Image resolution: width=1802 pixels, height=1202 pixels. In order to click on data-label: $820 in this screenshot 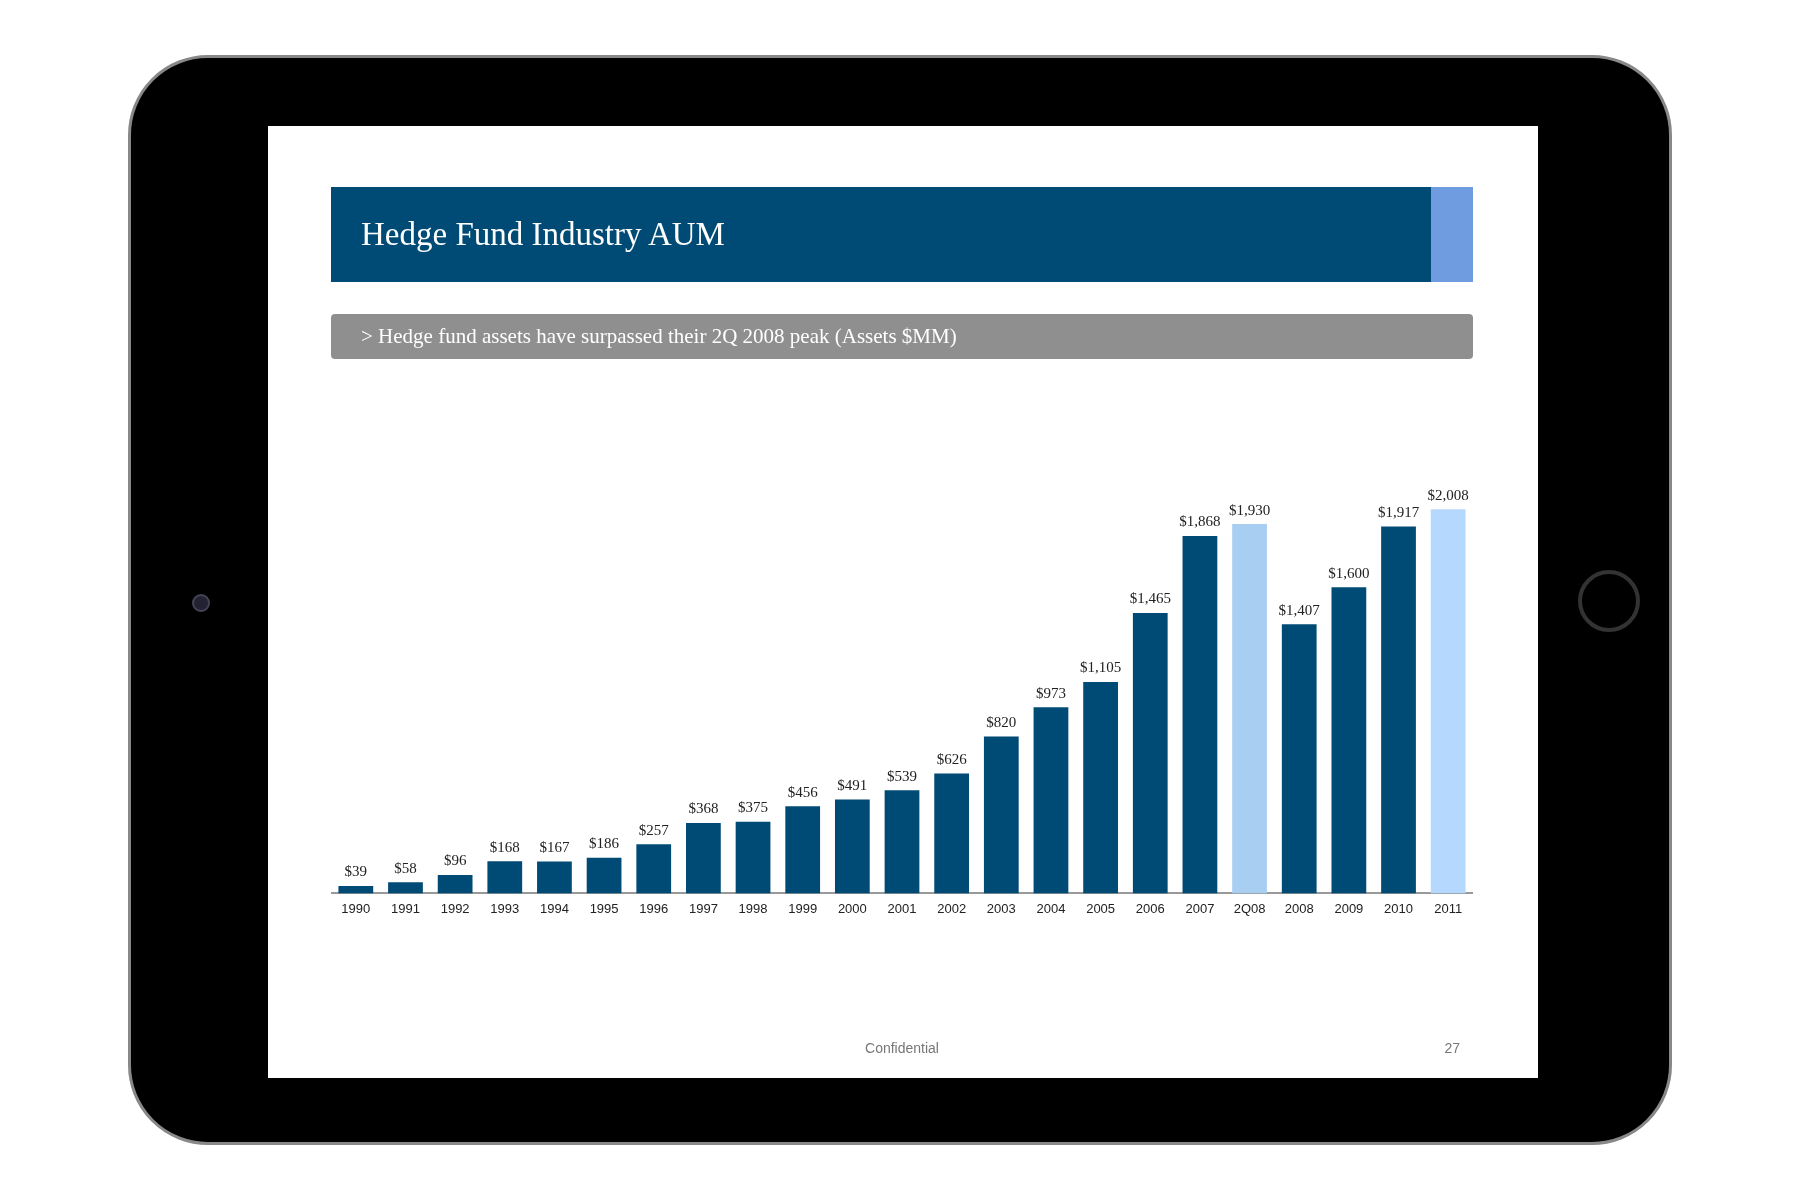, I will do `click(1001, 721)`.